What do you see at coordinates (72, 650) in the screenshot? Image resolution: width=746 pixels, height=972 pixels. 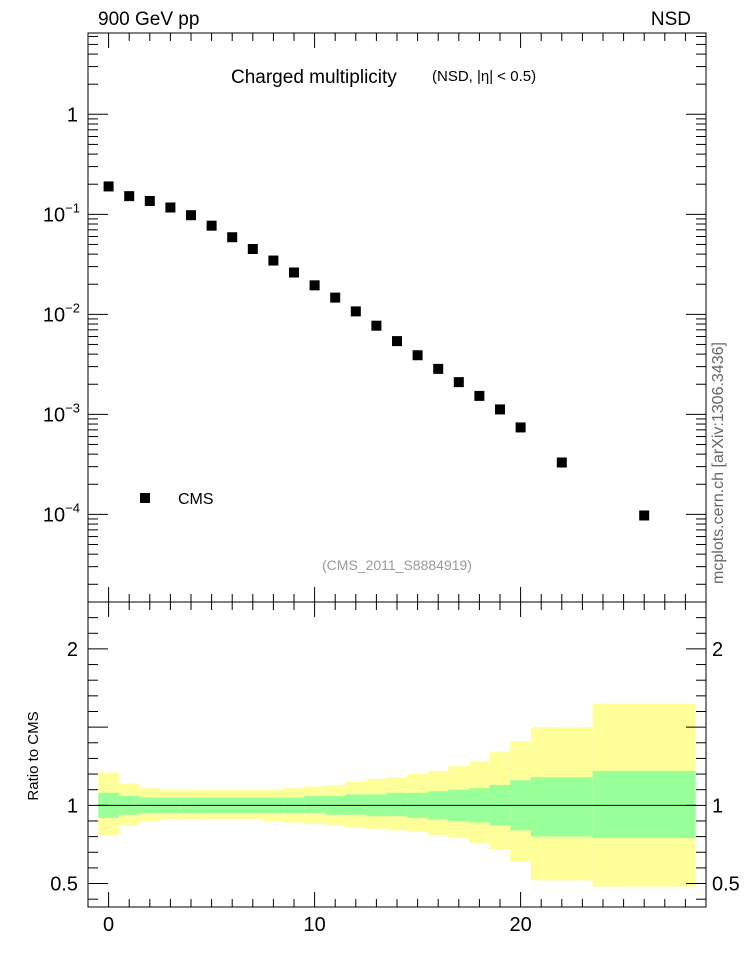 I see `ratio-y-tick-label: 2` at bounding box center [72, 650].